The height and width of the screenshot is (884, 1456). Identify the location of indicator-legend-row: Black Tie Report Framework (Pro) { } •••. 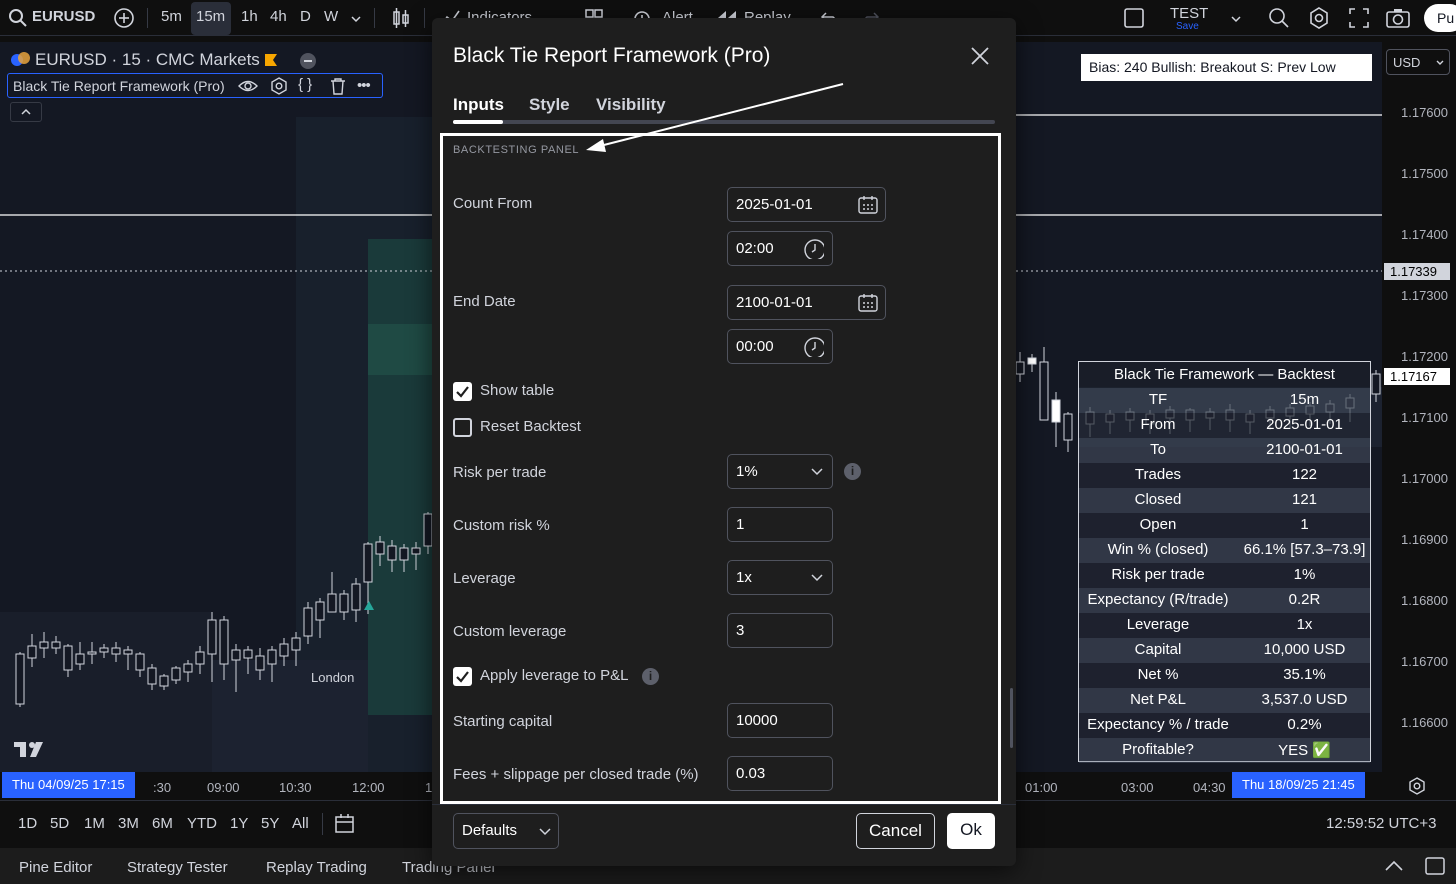
(195, 85).